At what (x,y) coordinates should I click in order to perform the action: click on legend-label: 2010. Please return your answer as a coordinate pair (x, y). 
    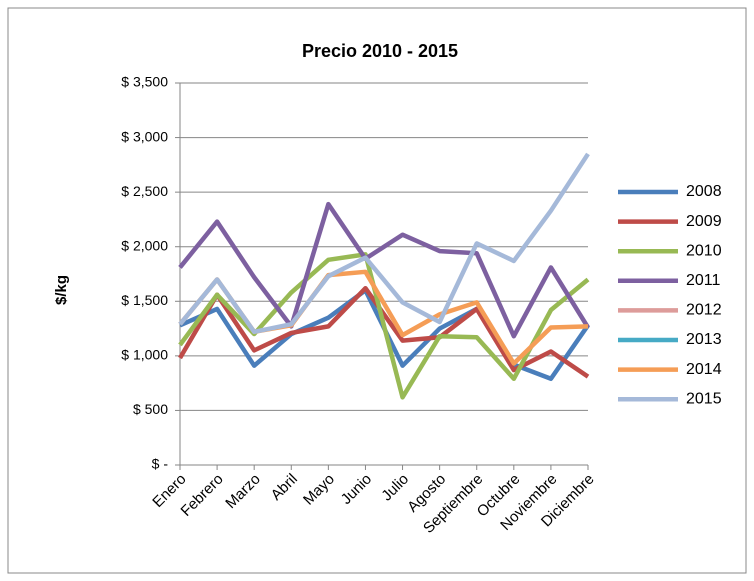
    Looking at the image, I should click on (704, 250).